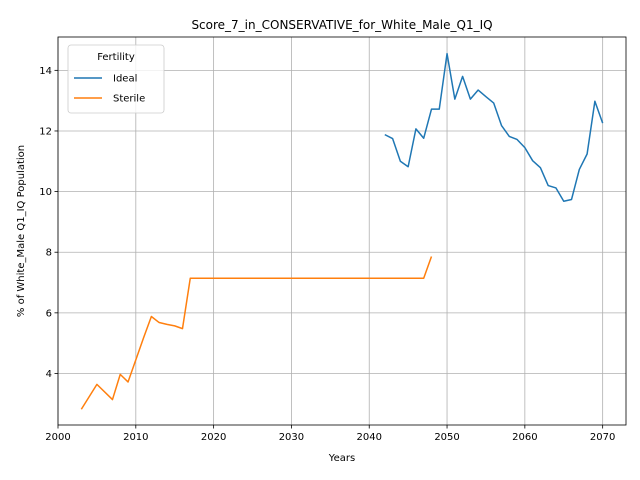 The width and height of the screenshot is (640, 480). Describe the element at coordinates (341, 458) in the screenshot. I see `x-axis-title: Years` at that location.